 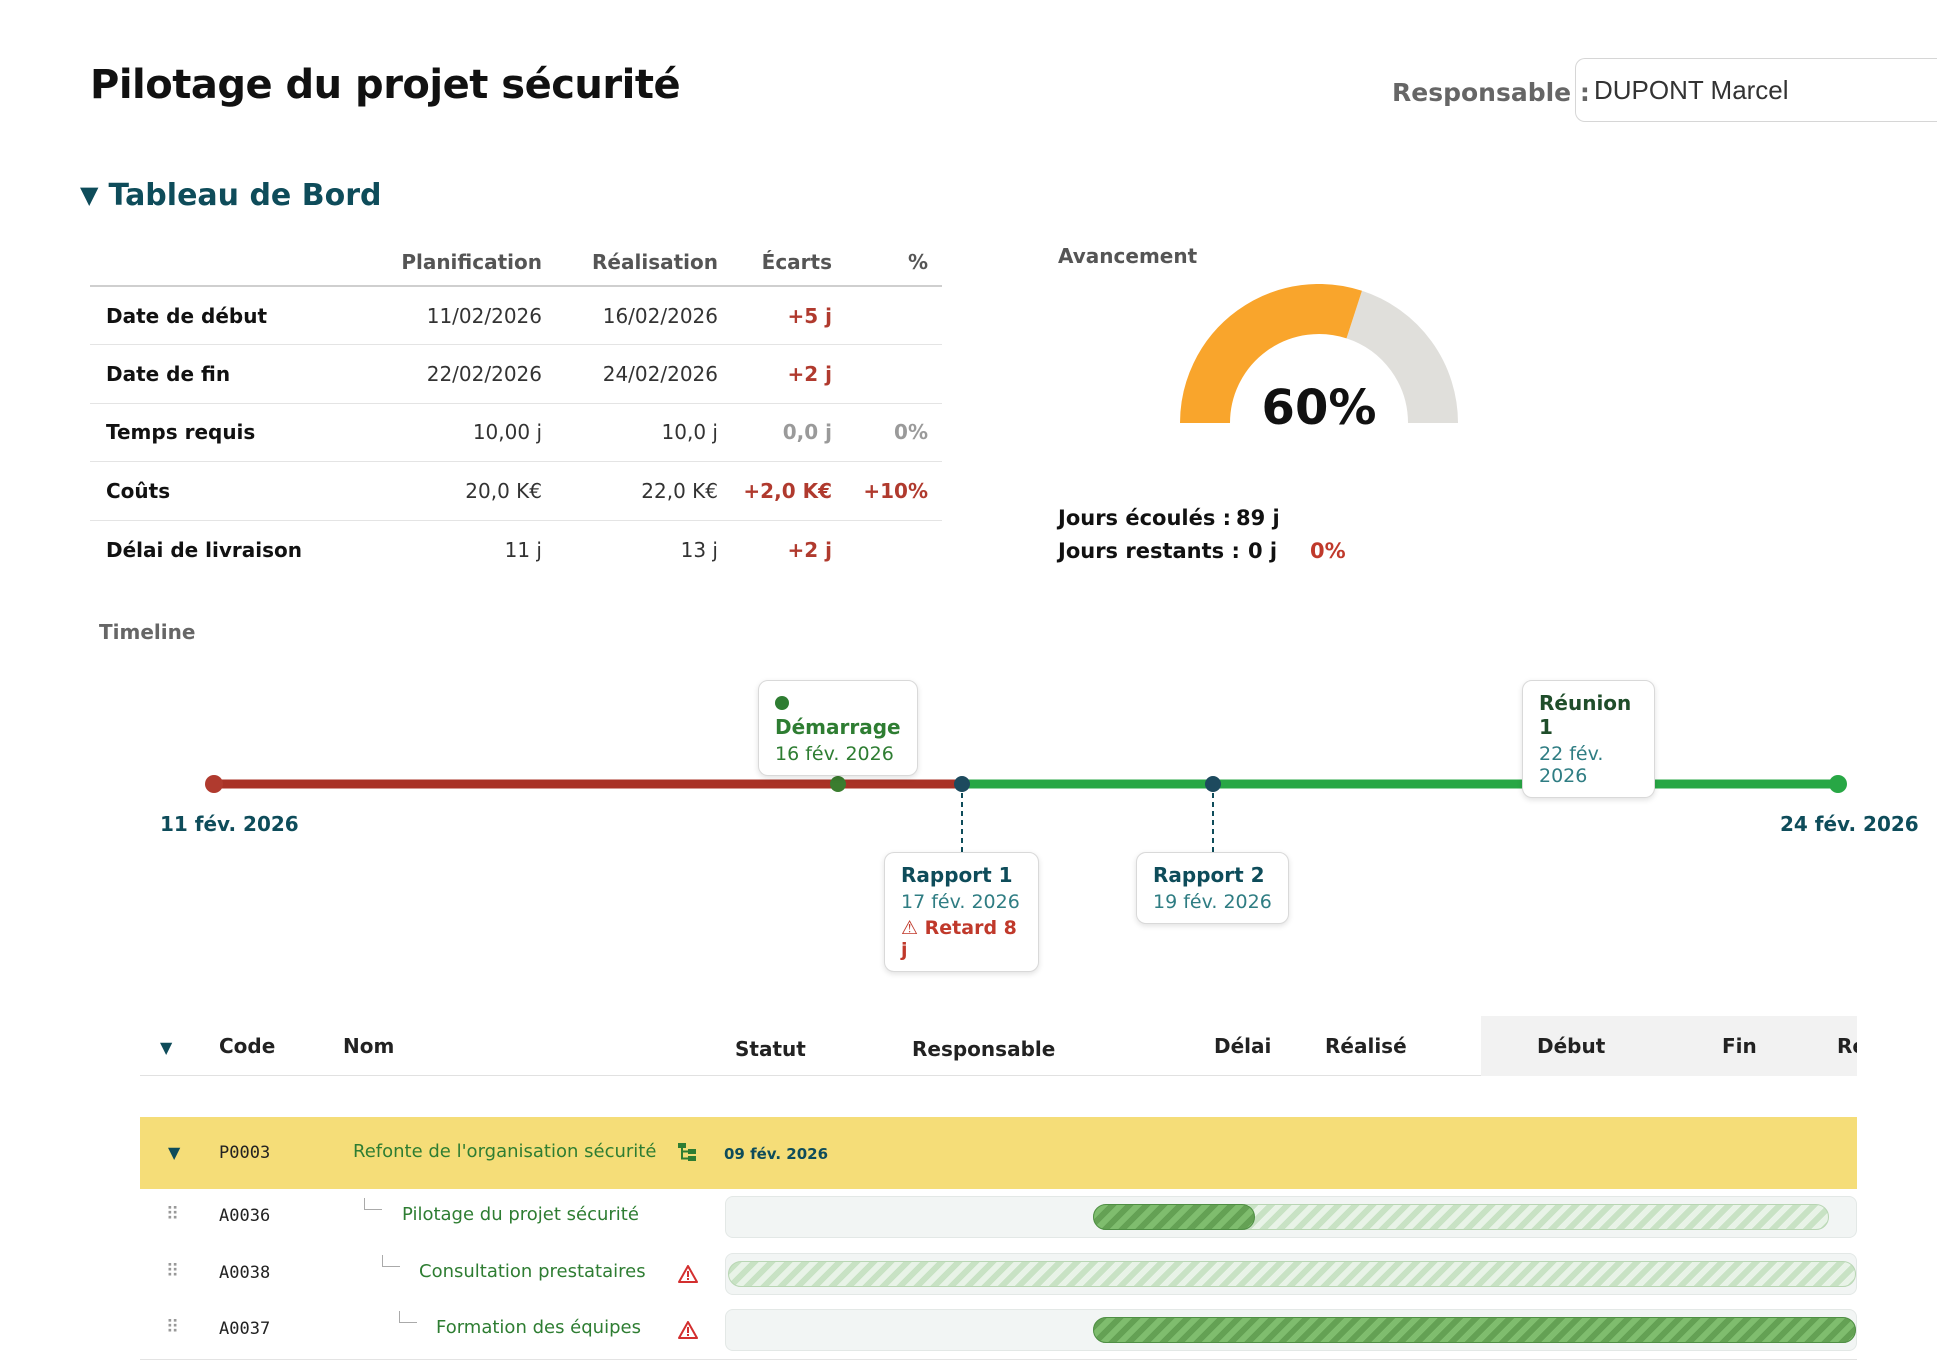 What do you see at coordinates (230, 195) in the screenshot?
I see `dashboard-section-toggle: ▼ Tableau de Bord` at bounding box center [230, 195].